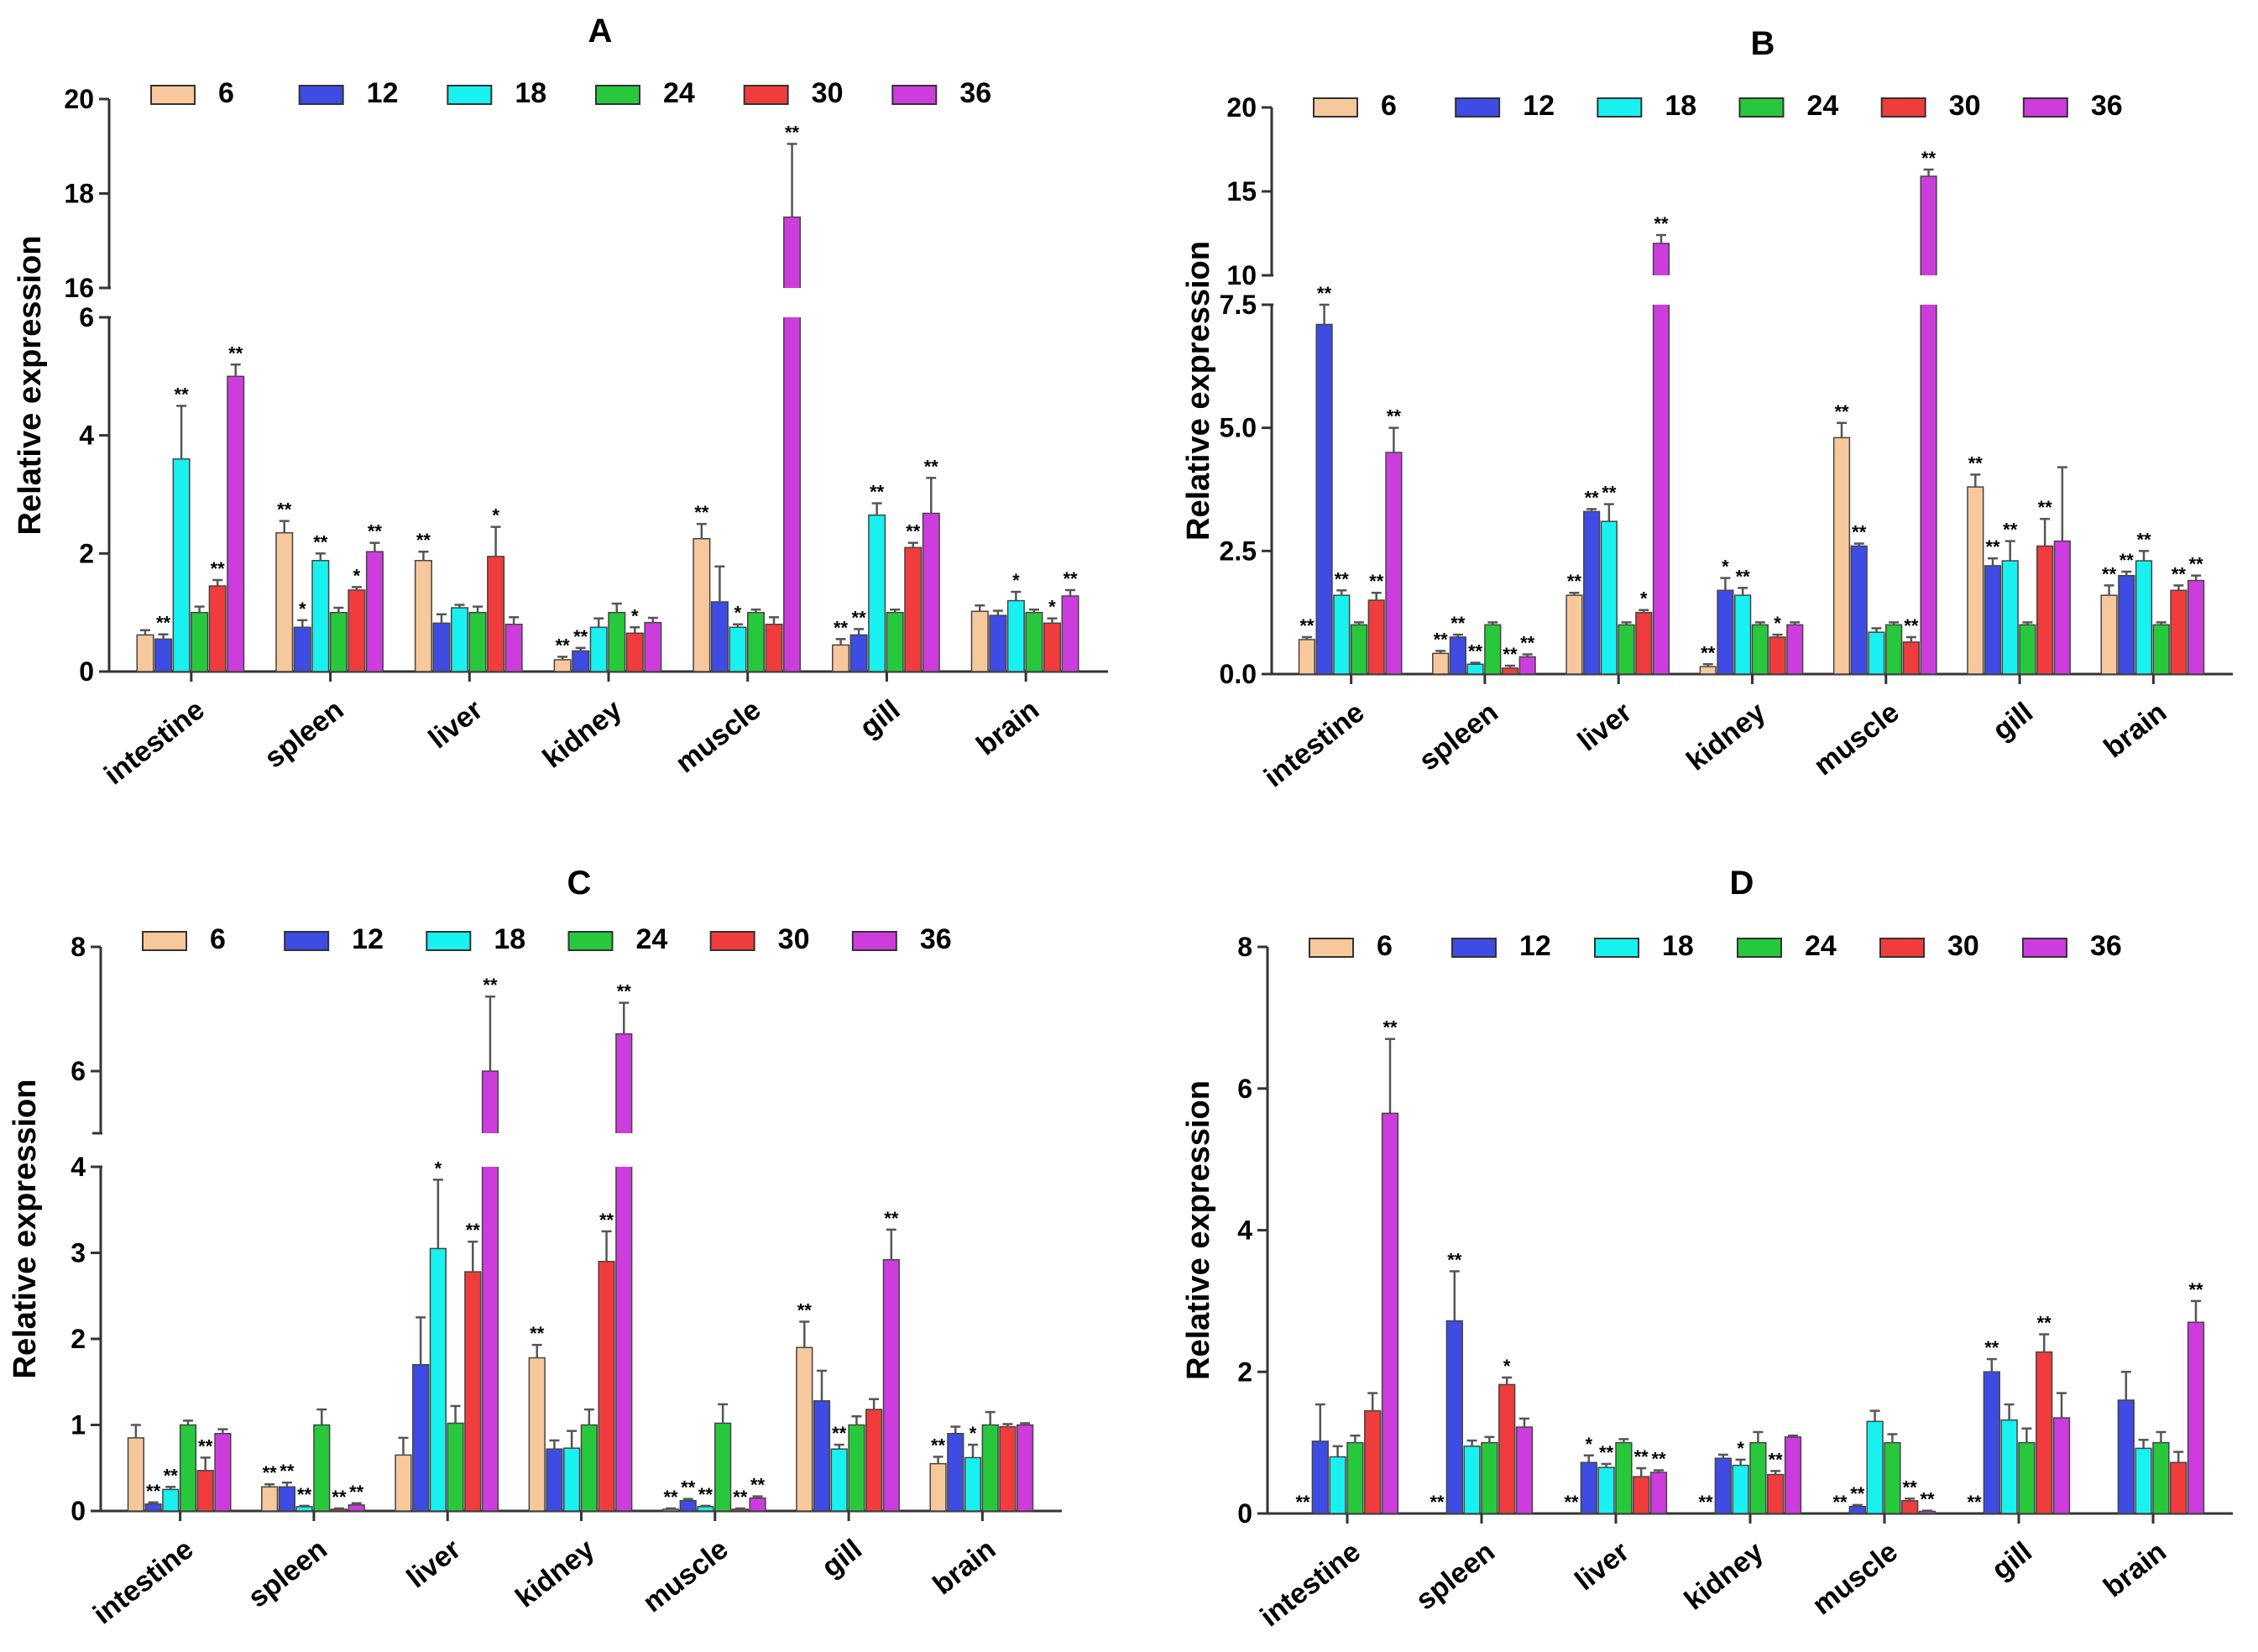 The height and width of the screenshot is (1652, 2258). Describe the element at coordinates (26, 1230) in the screenshot. I see `y-axis-label: Relative expression` at that location.